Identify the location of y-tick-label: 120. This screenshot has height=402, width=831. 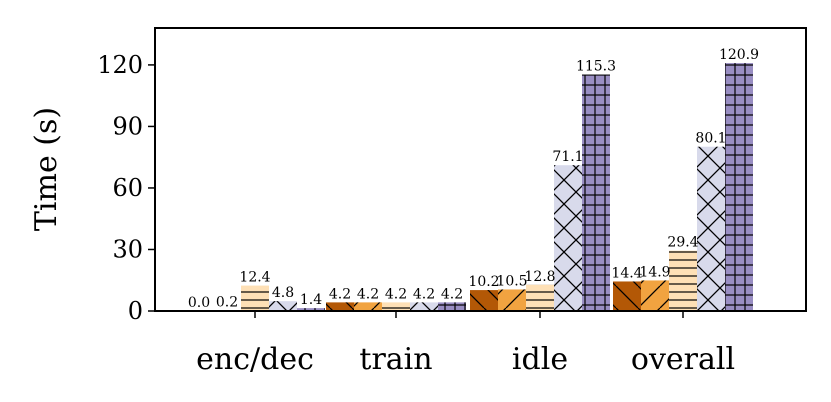
(120, 65).